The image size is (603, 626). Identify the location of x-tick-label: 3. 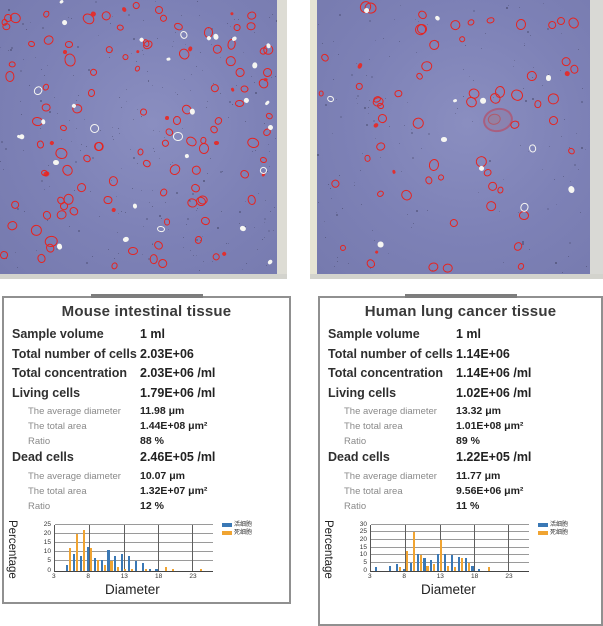
(370, 576).